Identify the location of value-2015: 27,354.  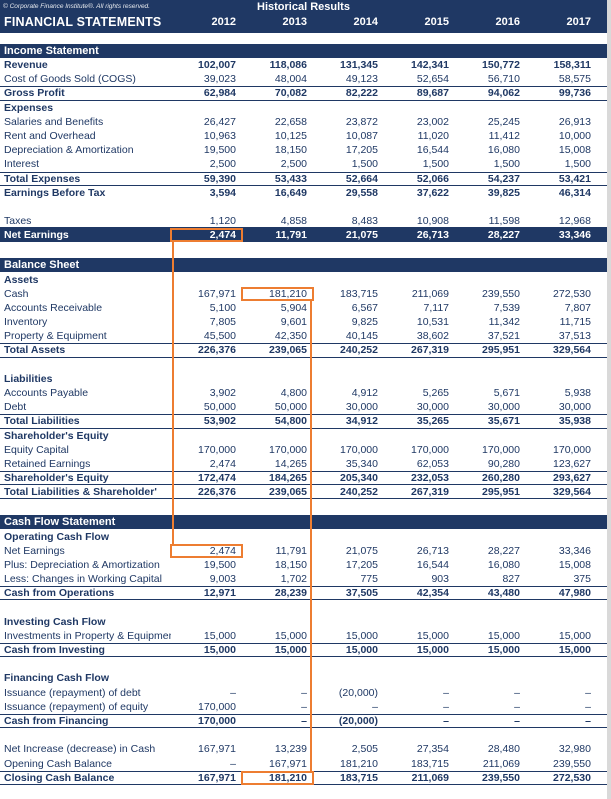
(432, 749).